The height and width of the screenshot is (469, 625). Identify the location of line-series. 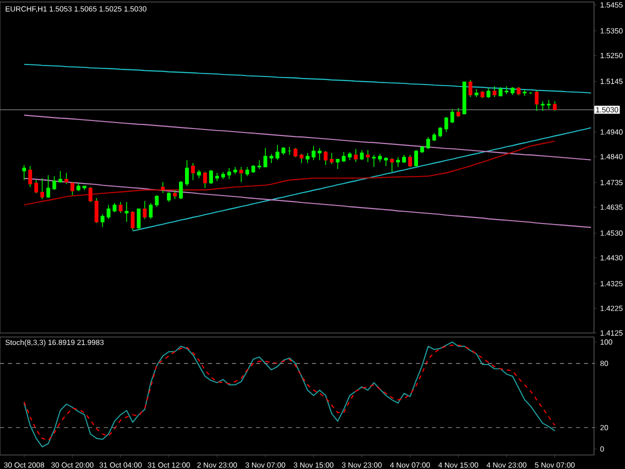
(308, 137).